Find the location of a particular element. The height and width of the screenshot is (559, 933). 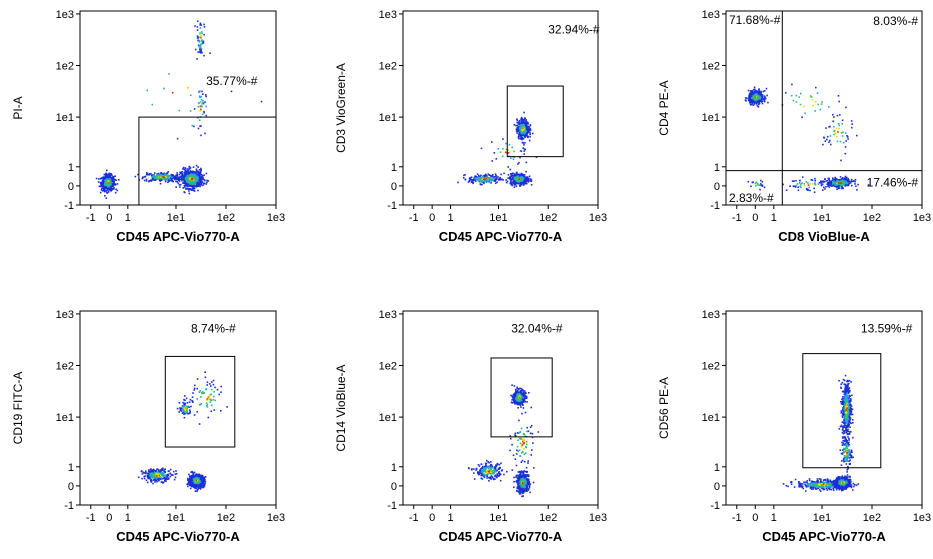

y-tick-label: 1e2 is located at coordinates (711, 67).